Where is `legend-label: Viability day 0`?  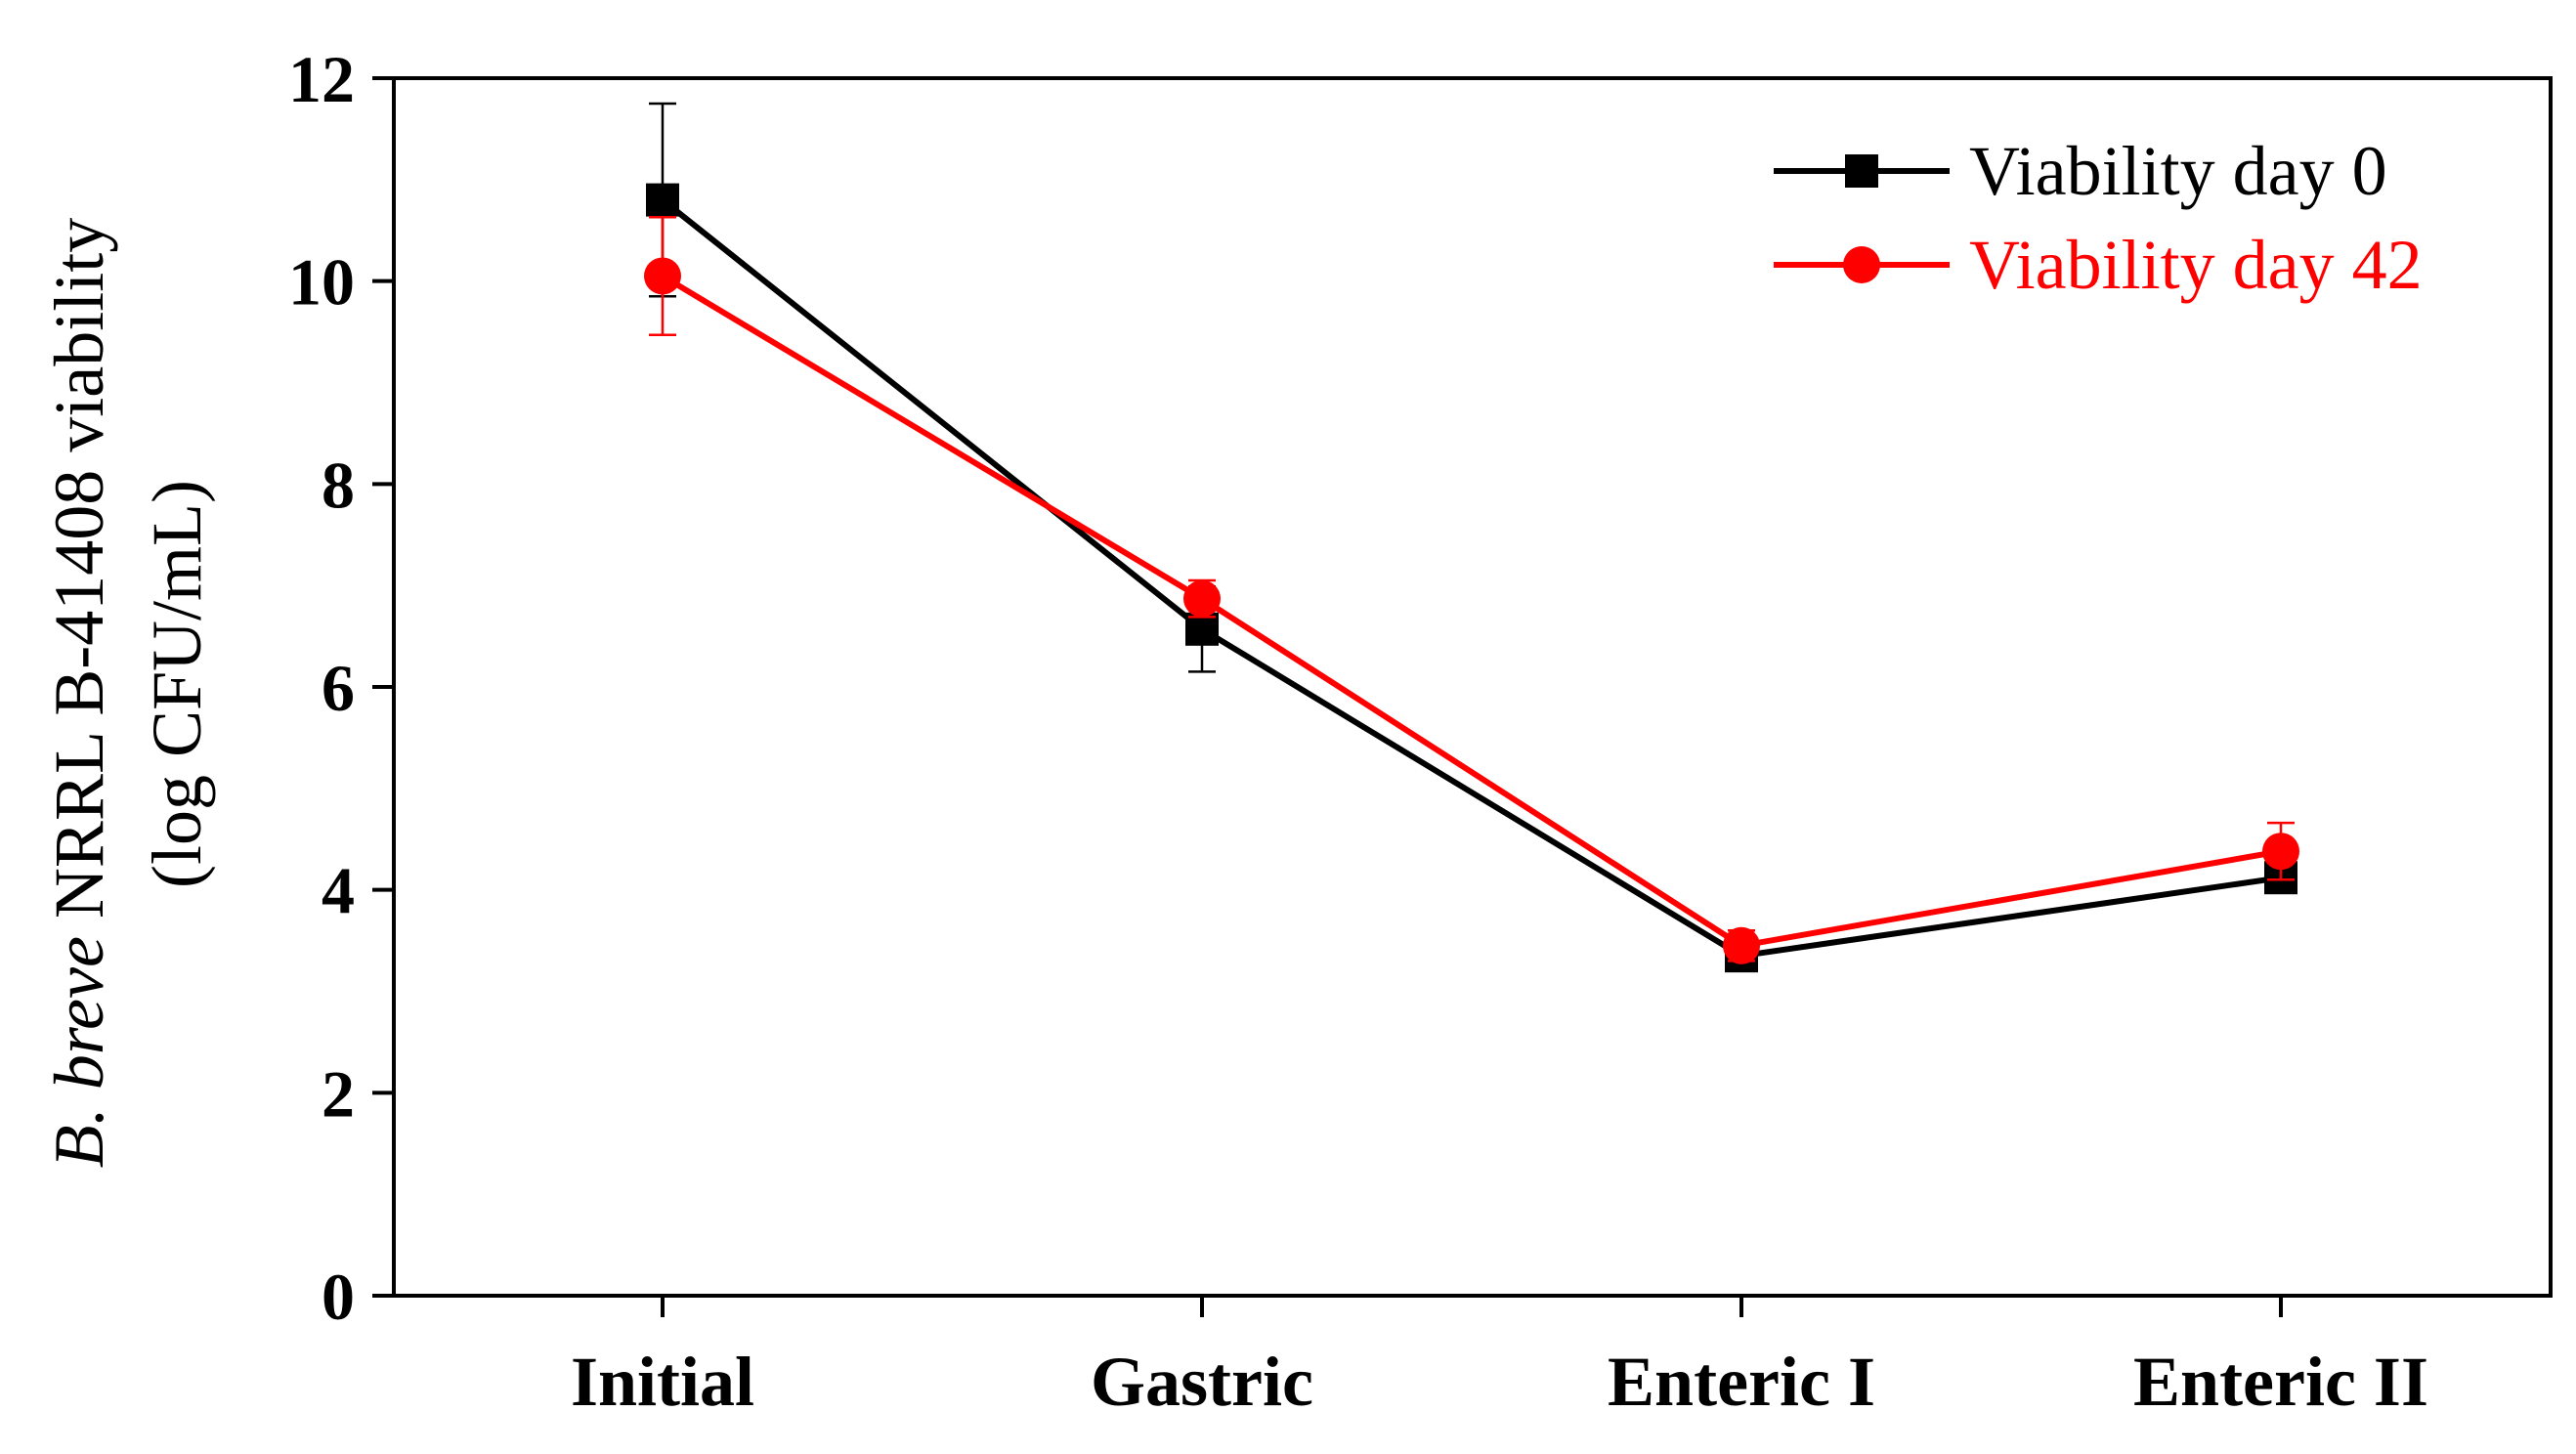 legend-label: Viability day 0 is located at coordinates (2178, 171).